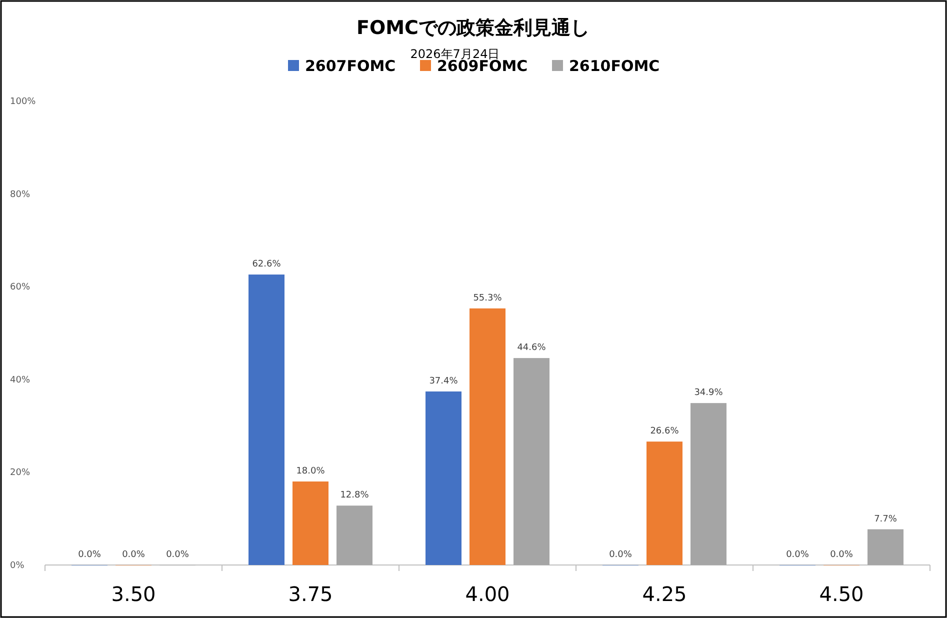 The width and height of the screenshot is (947, 618). Describe the element at coordinates (20, 473) in the screenshot. I see `y-tick-label: 20%` at that location.